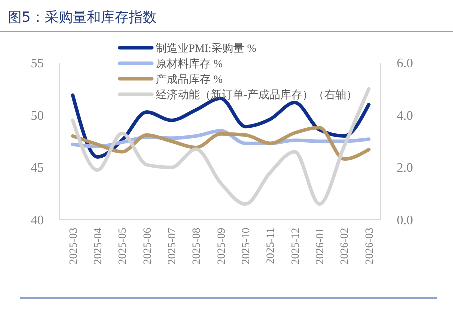 The width and height of the screenshot is (453, 326). Describe the element at coordinates (246, 246) in the screenshot. I see `x-tick-label: 2025-10` at that location.